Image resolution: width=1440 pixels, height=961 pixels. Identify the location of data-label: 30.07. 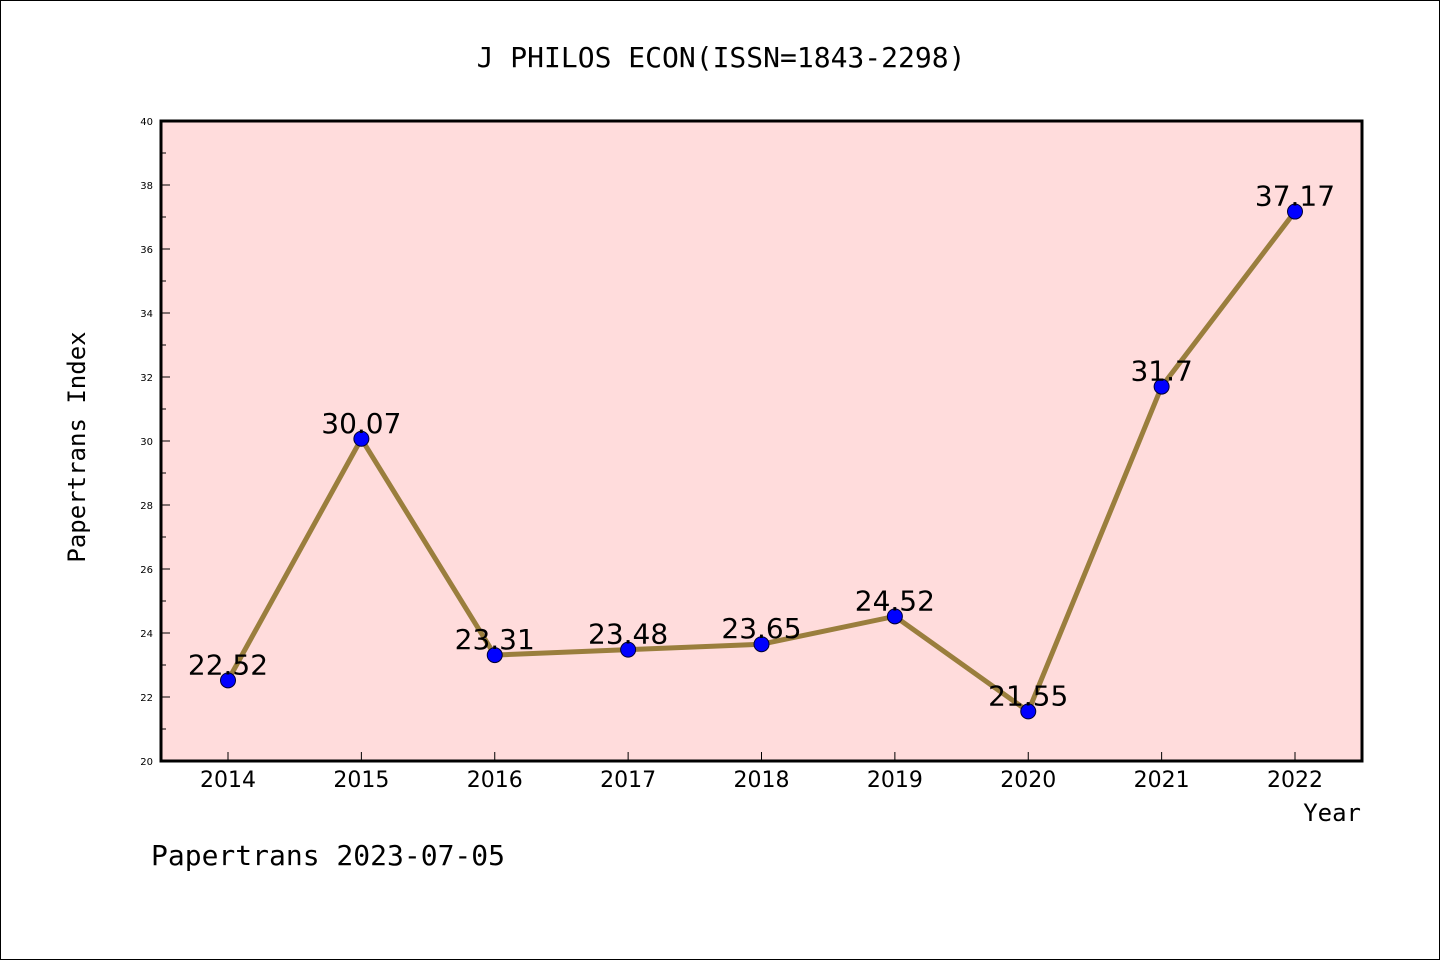
(361, 423).